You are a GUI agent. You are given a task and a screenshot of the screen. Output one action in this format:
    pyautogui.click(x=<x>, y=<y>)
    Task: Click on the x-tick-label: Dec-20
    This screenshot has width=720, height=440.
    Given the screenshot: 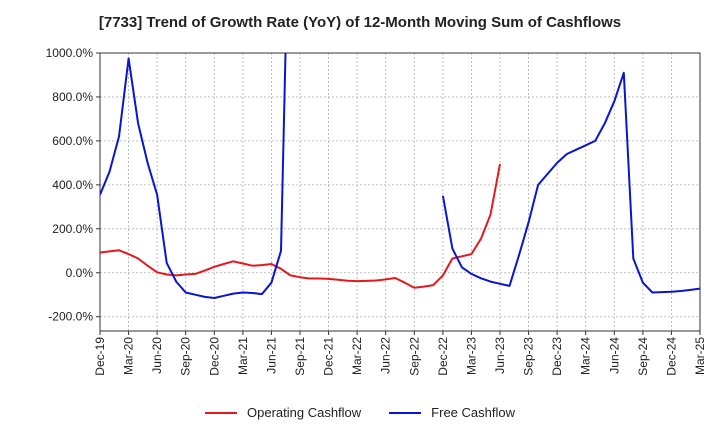 What is the action you would take?
    pyautogui.click(x=214, y=356)
    